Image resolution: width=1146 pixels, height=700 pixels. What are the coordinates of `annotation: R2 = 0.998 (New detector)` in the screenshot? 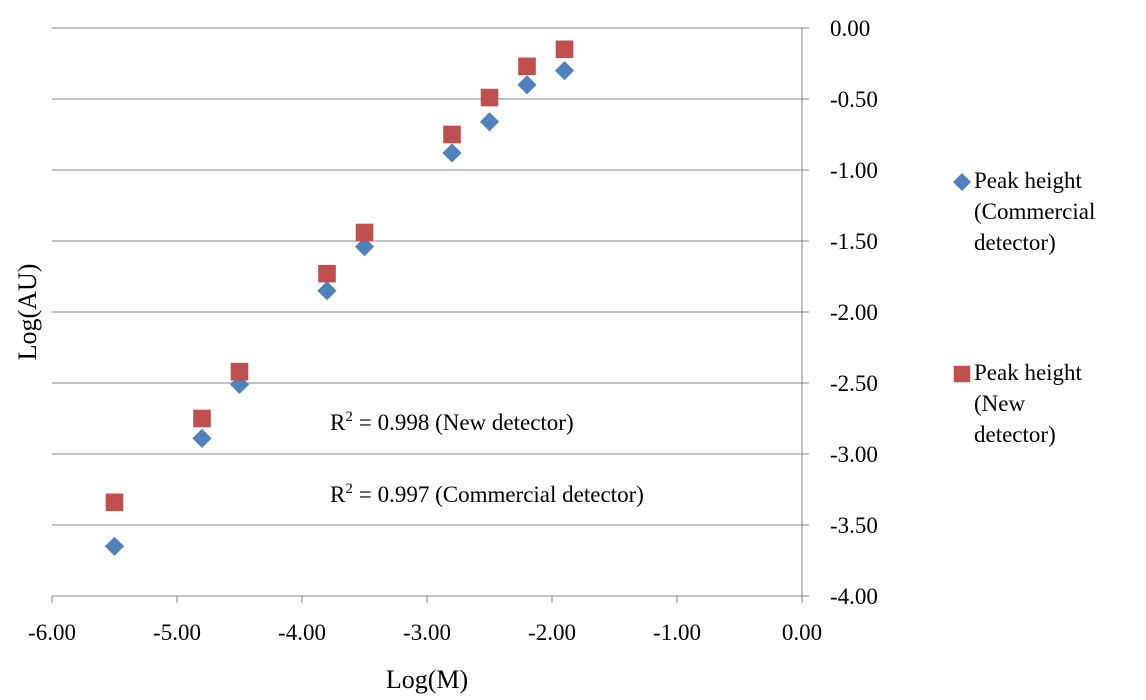 It's located at (452, 422).